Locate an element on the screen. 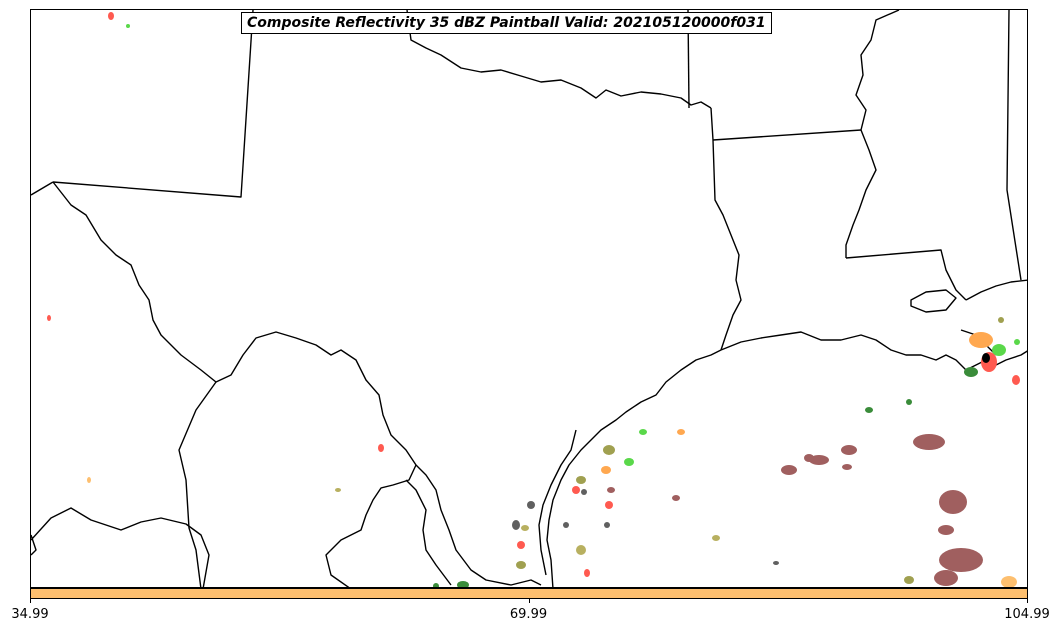 Image resolution: width=1062 pixels, height=633 pixels. colorbar is located at coordinates (529, 593).